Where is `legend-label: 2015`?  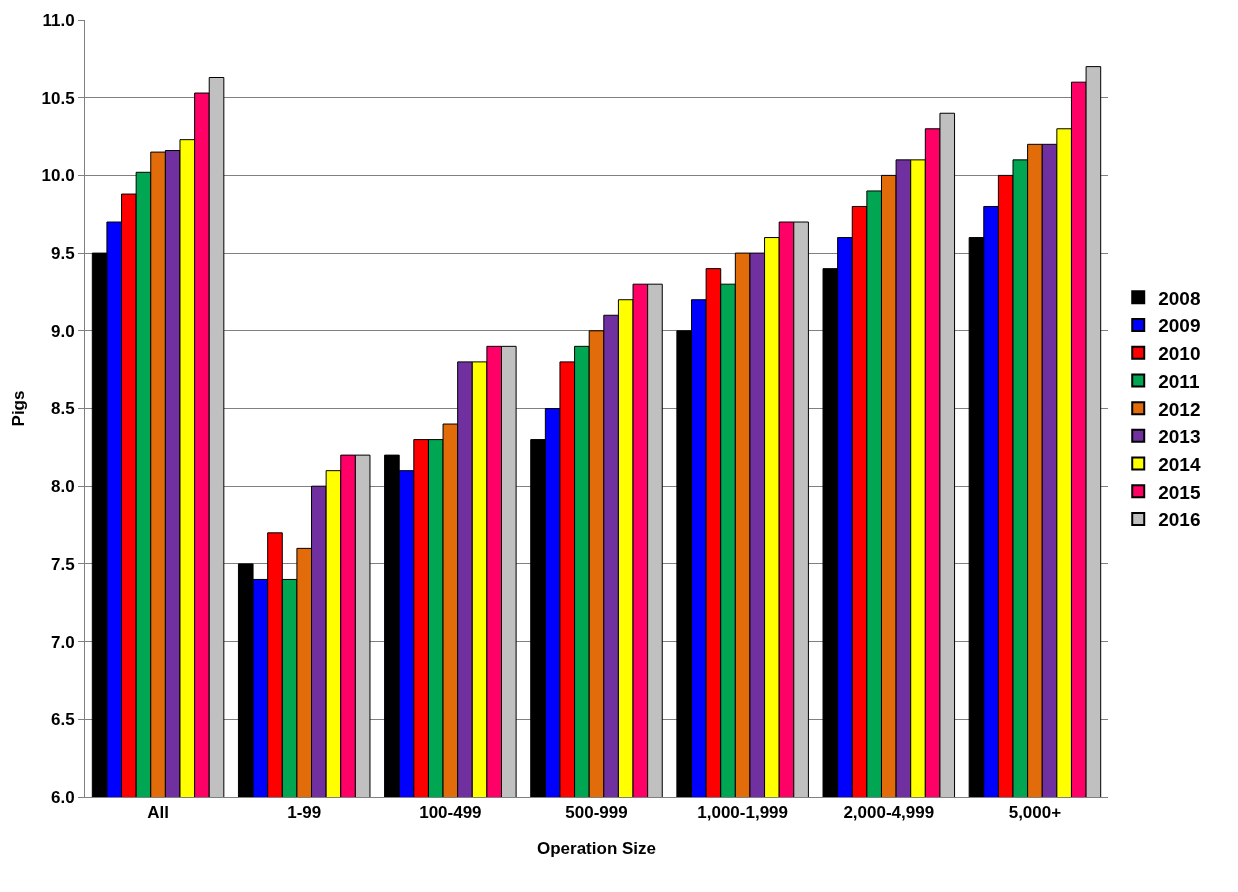
legend-label: 2015 is located at coordinates (1179, 492).